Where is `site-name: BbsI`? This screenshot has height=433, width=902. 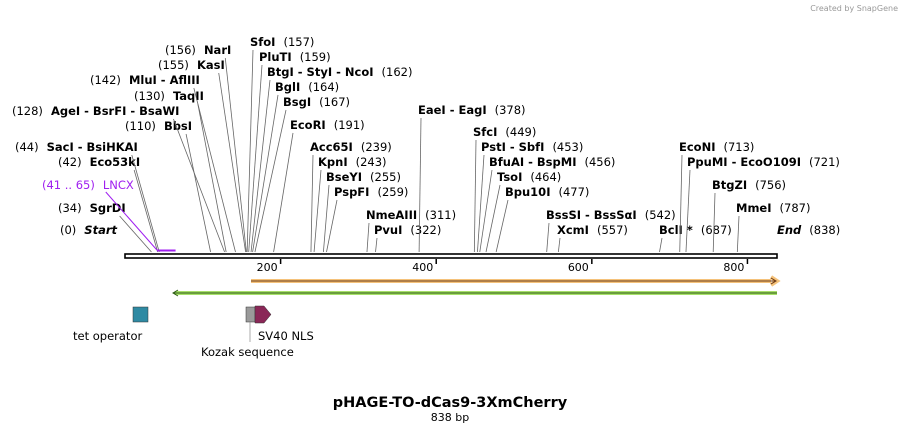
site-name: BbsI is located at coordinates (178, 126).